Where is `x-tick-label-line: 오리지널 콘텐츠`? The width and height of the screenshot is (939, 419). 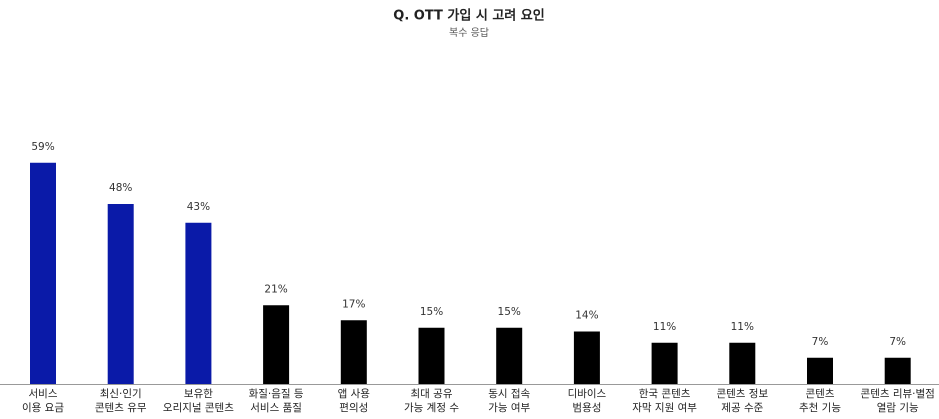 x-tick-label-line: 오리지널 콘텐츠 is located at coordinates (198, 408).